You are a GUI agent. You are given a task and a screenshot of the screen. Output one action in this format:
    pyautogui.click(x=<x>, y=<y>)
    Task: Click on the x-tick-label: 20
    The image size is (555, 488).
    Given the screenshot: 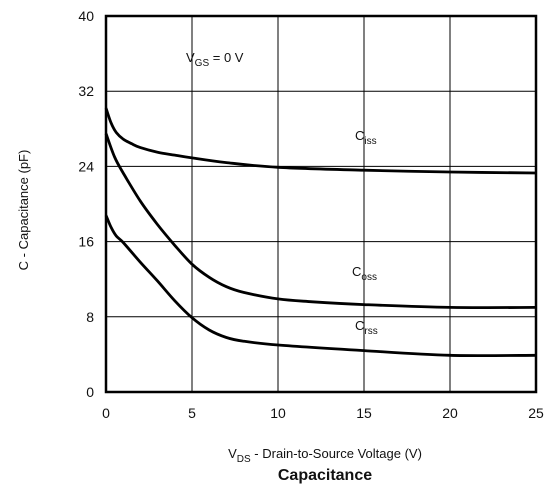 What is the action you would take?
    pyautogui.click(x=450, y=413)
    